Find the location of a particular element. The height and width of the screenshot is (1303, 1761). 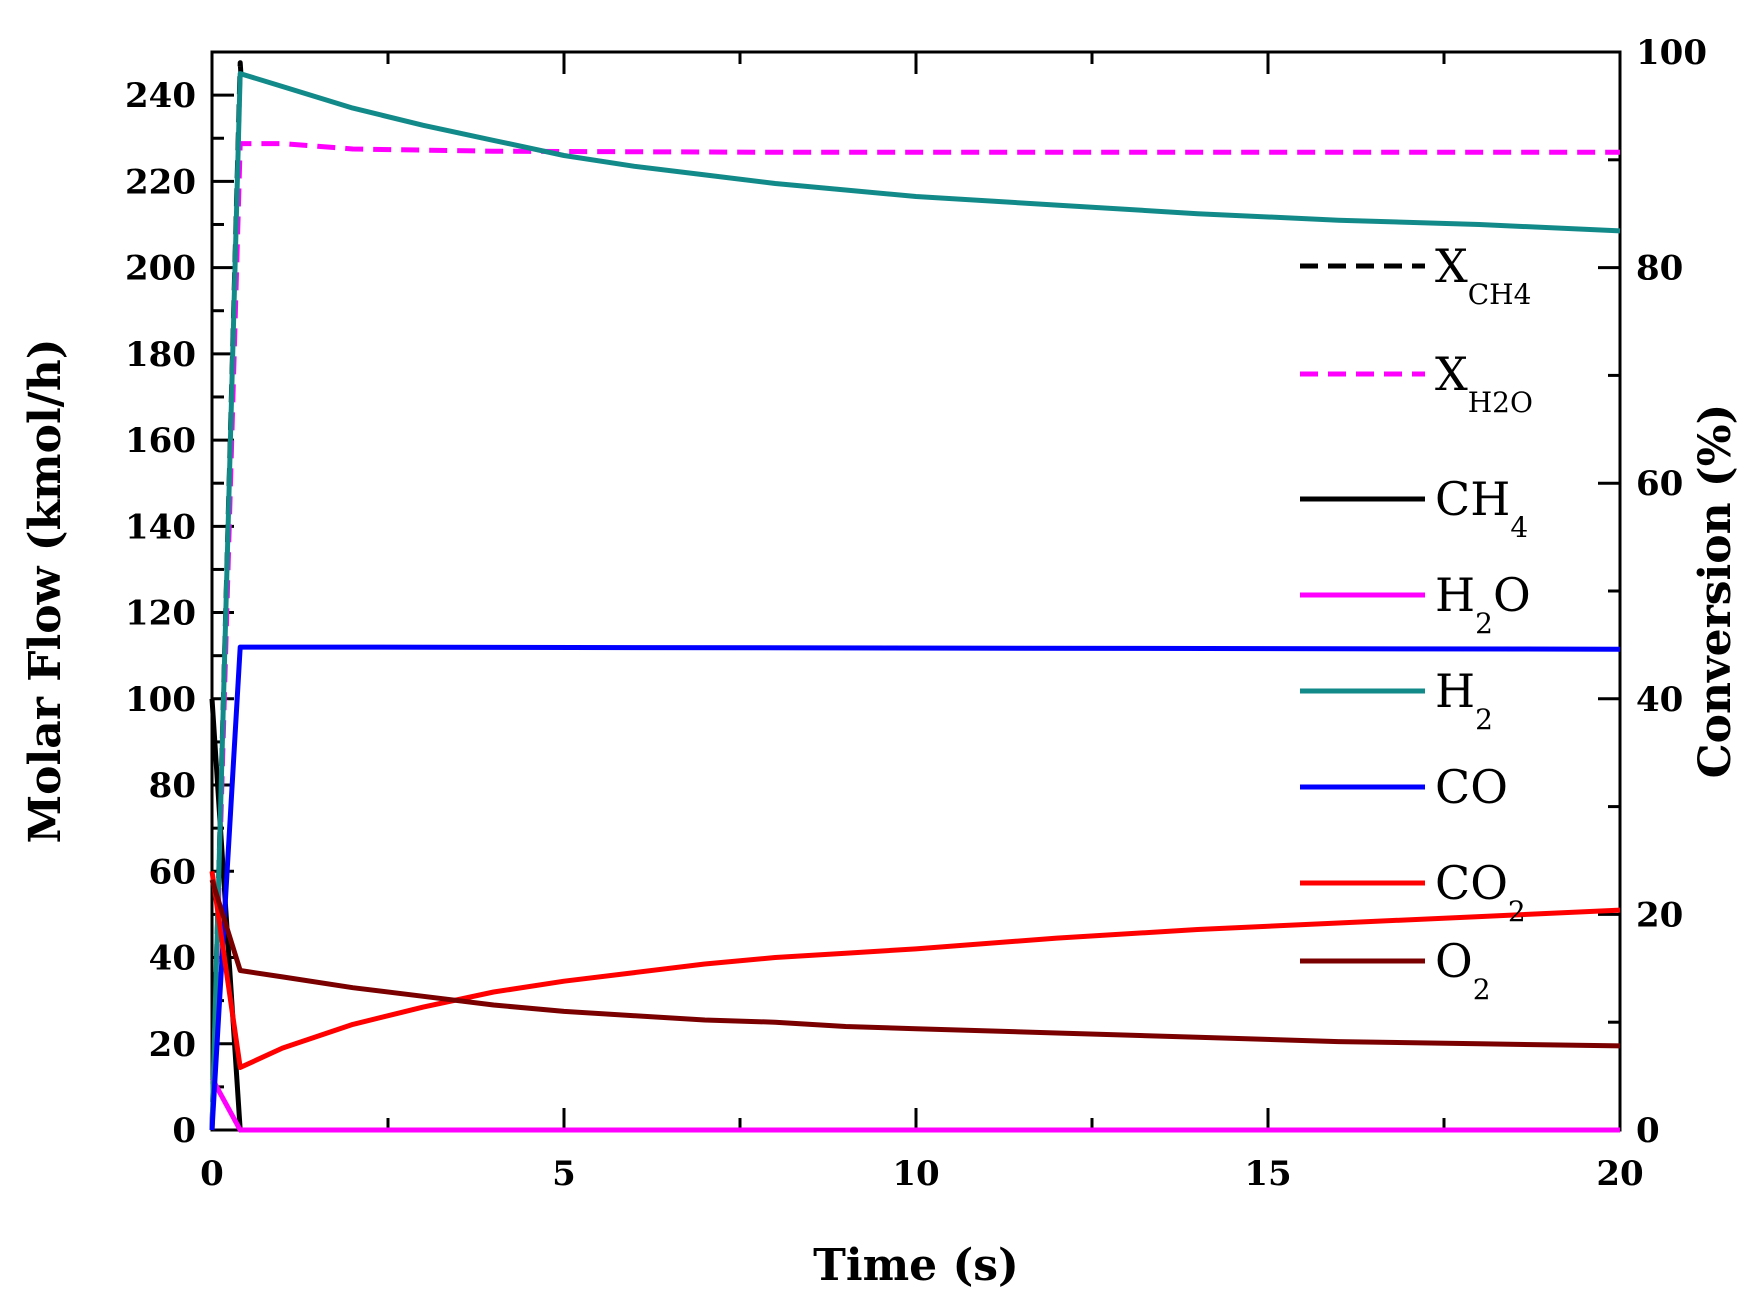

legend-label: CO is located at coordinates (1471, 787).